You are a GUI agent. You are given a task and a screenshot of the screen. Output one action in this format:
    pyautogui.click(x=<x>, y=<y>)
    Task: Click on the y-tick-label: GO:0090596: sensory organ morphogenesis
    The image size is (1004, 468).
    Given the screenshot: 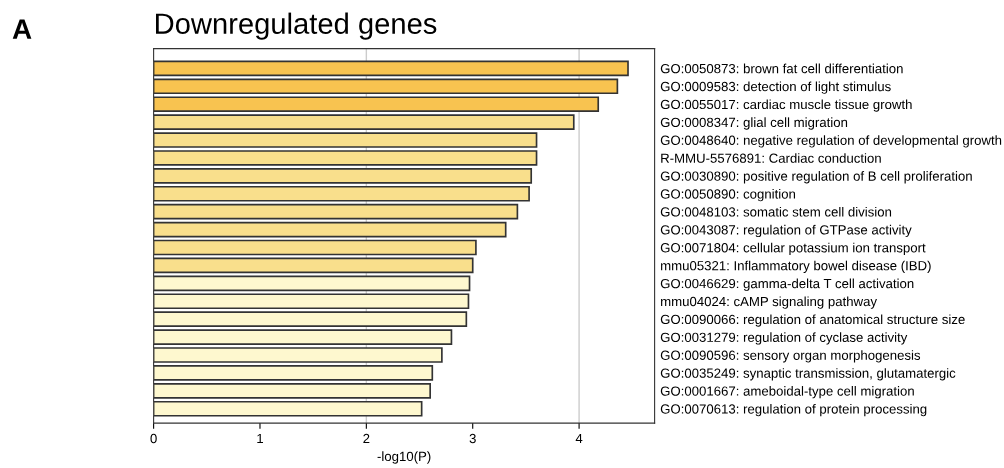 What is the action you would take?
    pyautogui.click(x=790, y=356)
    